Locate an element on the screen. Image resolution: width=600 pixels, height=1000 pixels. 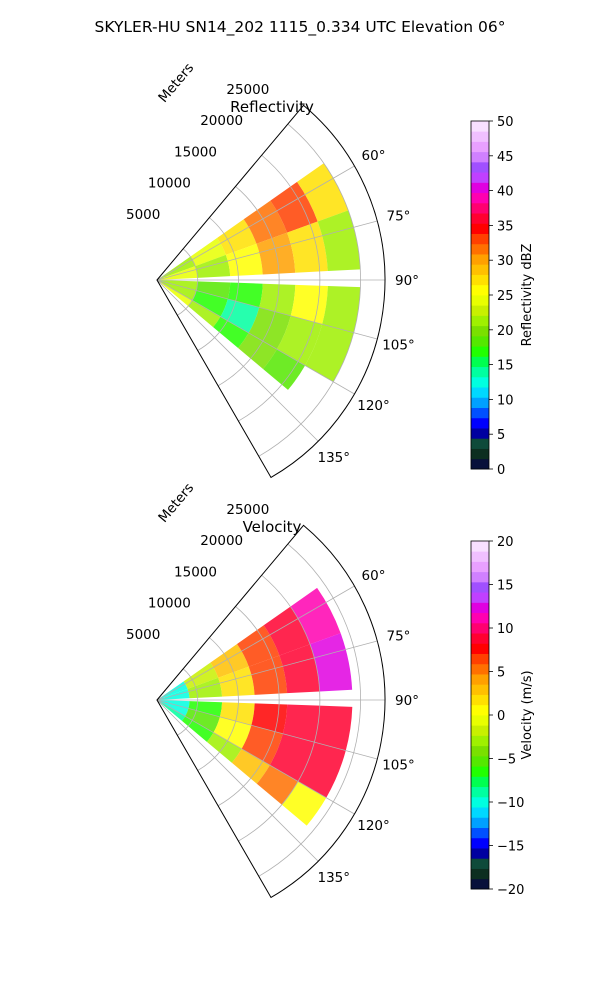
reflectivity-angle-tick: 75° is located at coordinates (399, 216).